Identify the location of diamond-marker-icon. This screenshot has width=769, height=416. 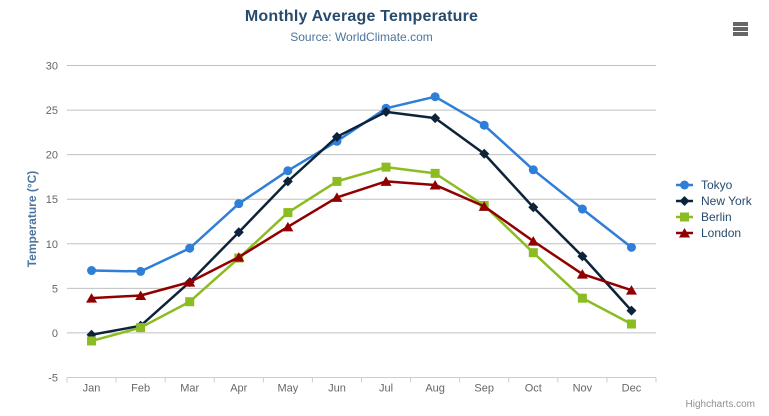
(684, 201).